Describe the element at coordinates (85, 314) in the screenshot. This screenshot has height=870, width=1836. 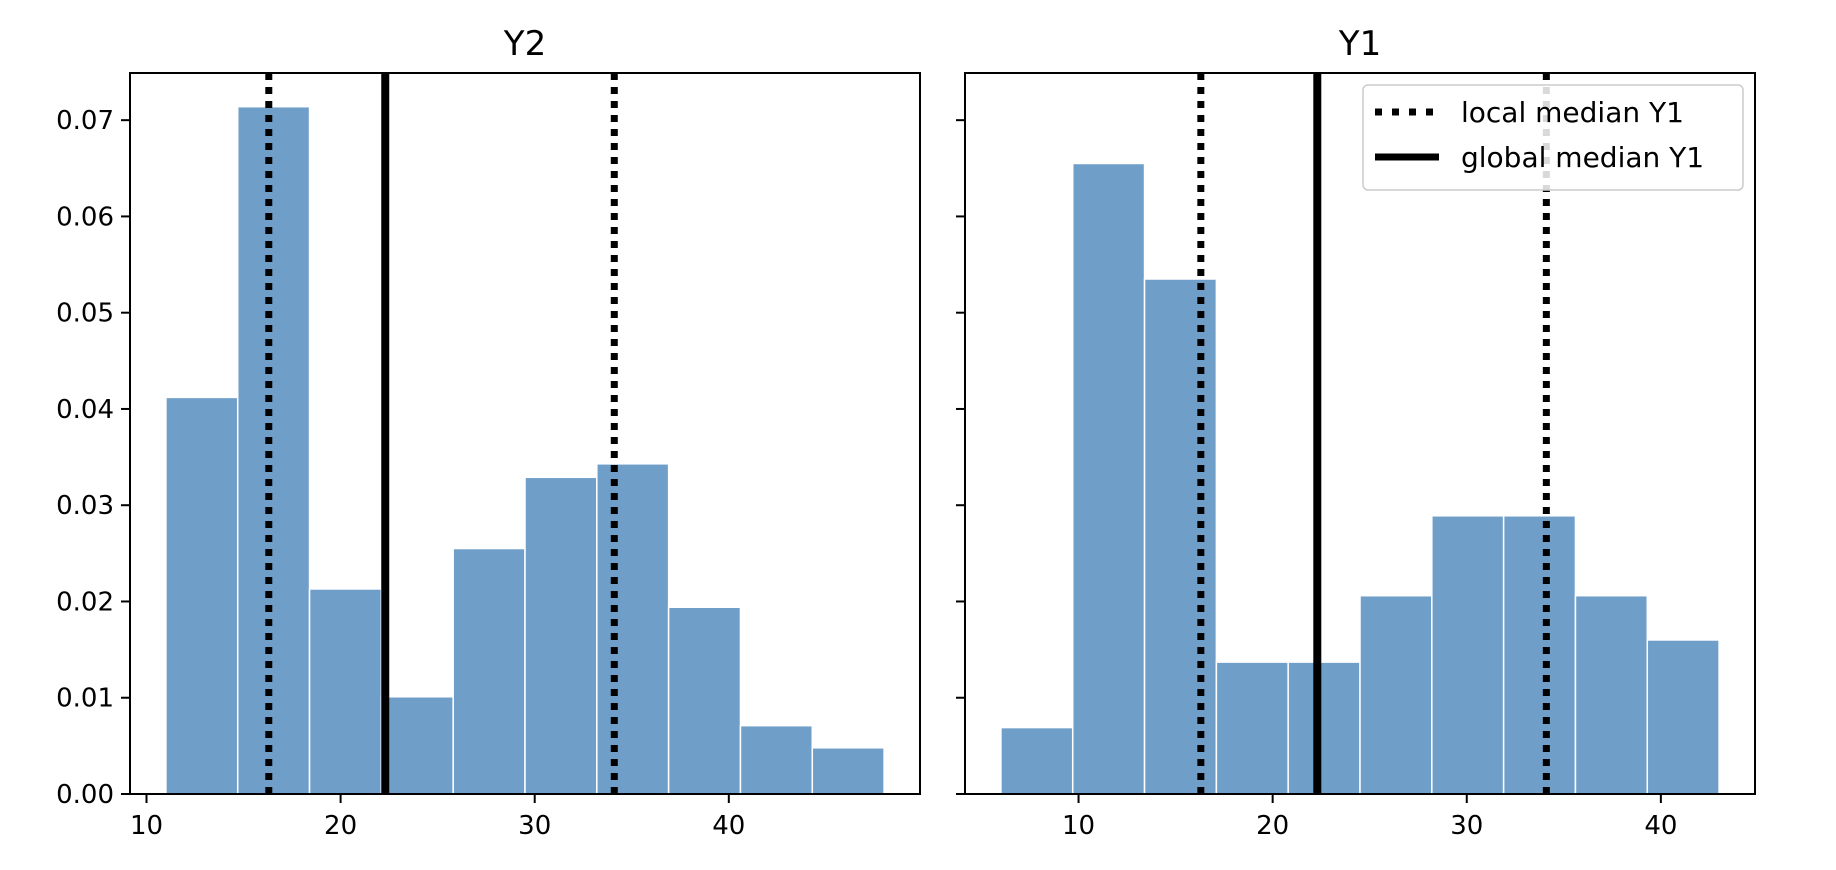
I see `y-tick-label: 0.05` at that location.